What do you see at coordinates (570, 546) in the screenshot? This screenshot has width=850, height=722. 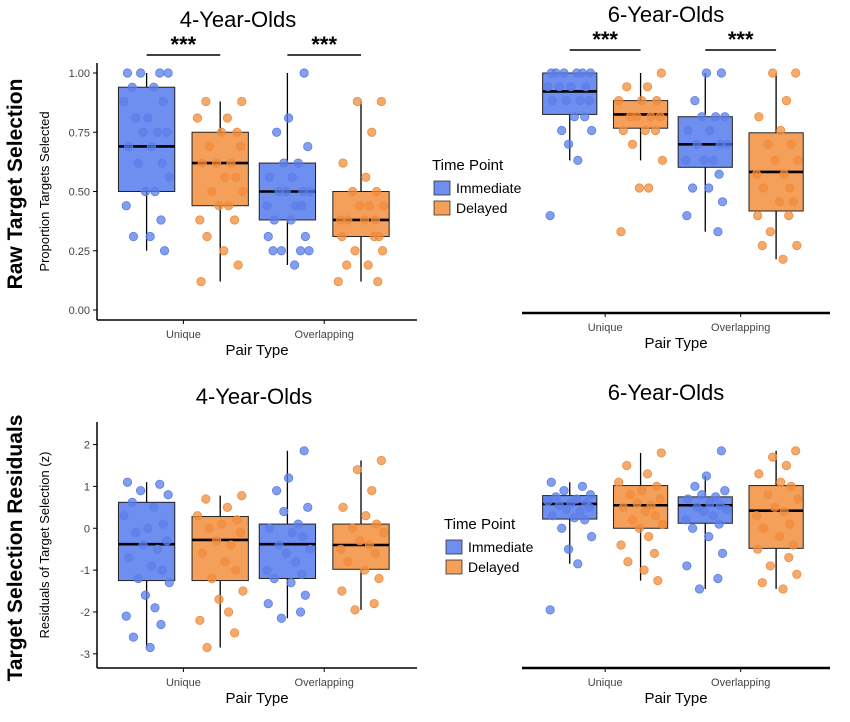 I see `box-immediate-unique` at bounding box center [570, 546].